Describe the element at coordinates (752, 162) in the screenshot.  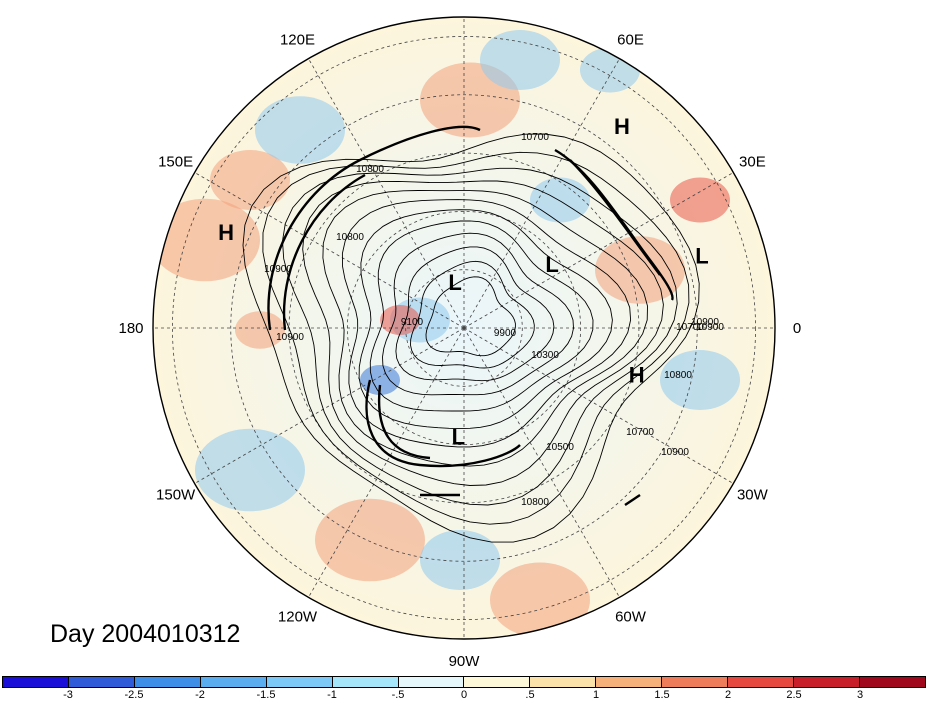
I see `longitude-label: 30E` at that location.